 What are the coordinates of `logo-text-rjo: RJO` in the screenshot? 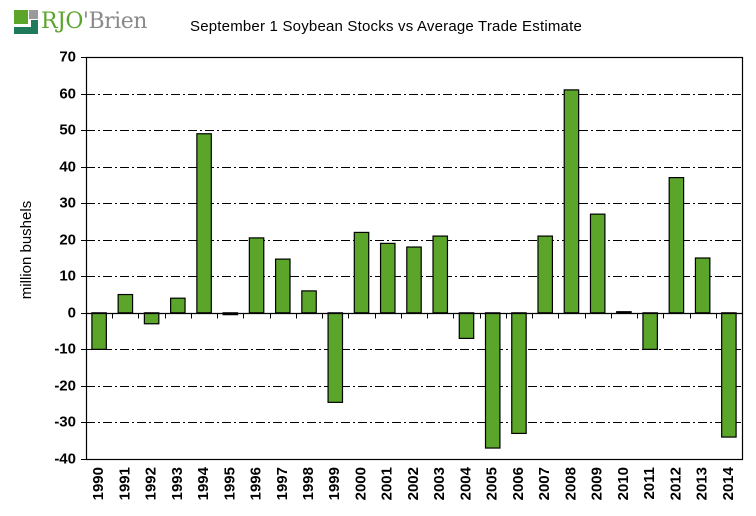 It's located at (62, 21).